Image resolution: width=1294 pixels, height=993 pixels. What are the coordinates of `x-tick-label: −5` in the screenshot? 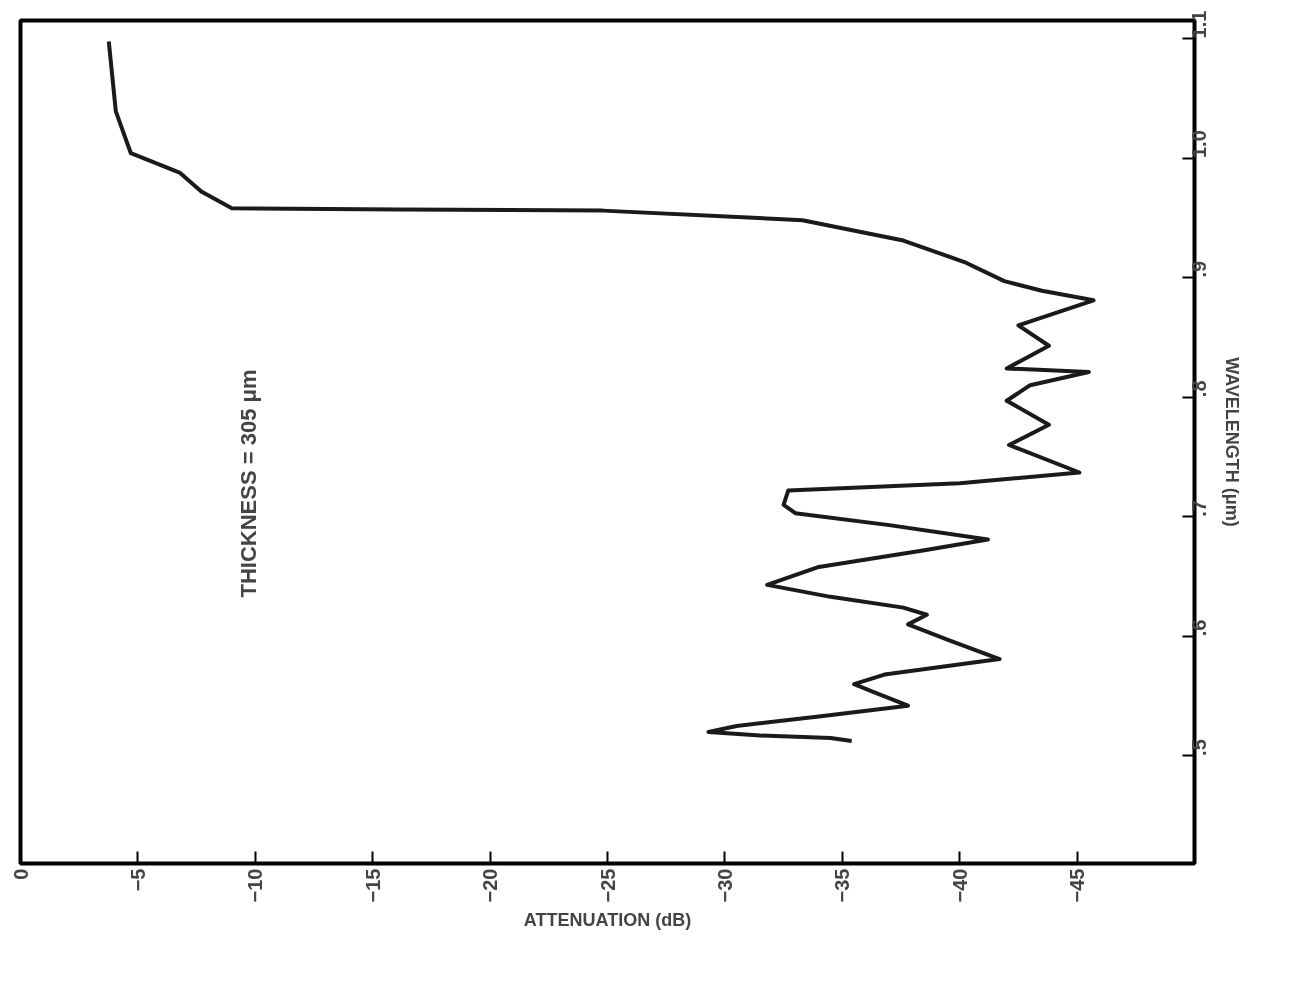 It's located at (137, 880).